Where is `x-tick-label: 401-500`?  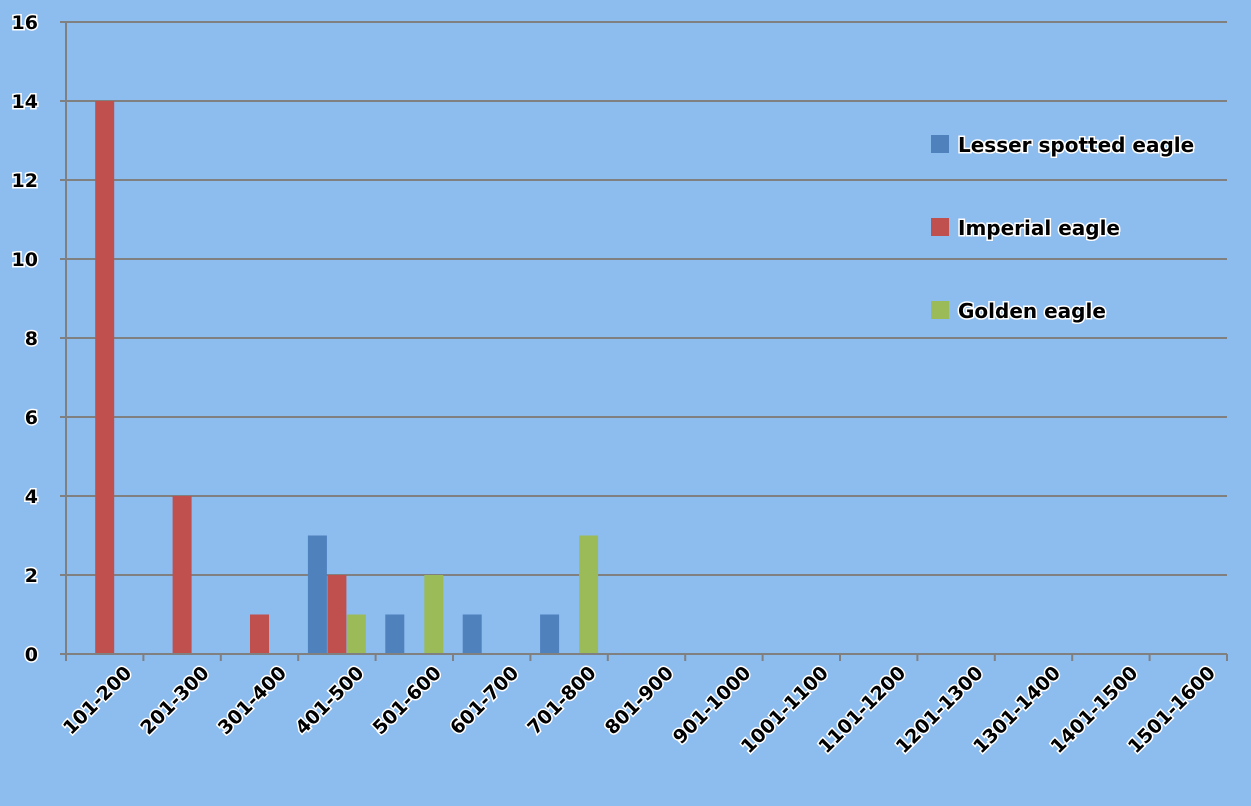
x-tick-label: 401-500 is located at coordinates (329, 700).